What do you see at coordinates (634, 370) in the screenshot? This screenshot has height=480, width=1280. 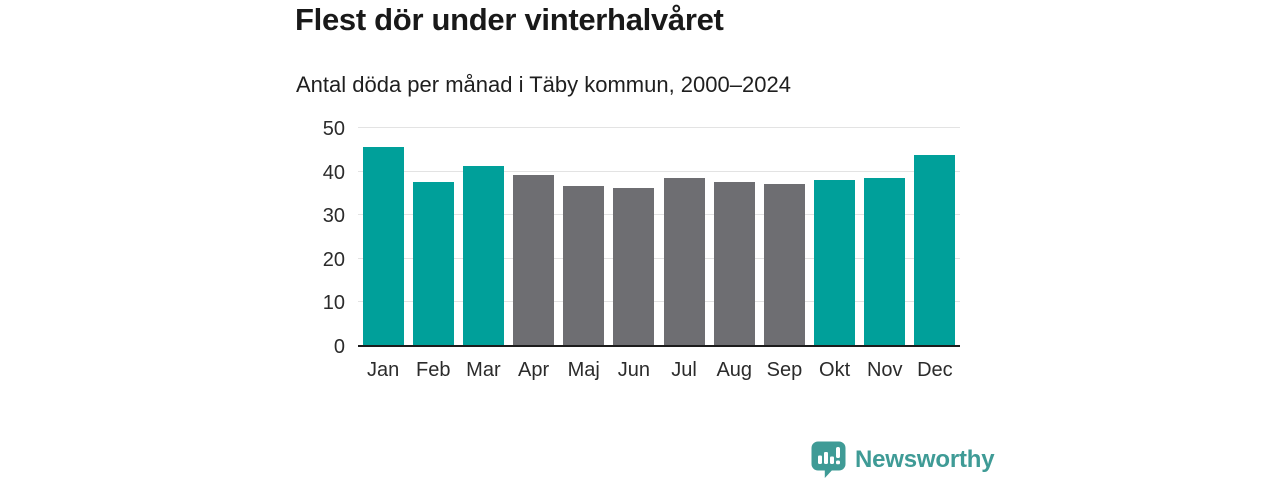 I see `x-tick-label-jun: Jun` at bounding box center [634, 370].